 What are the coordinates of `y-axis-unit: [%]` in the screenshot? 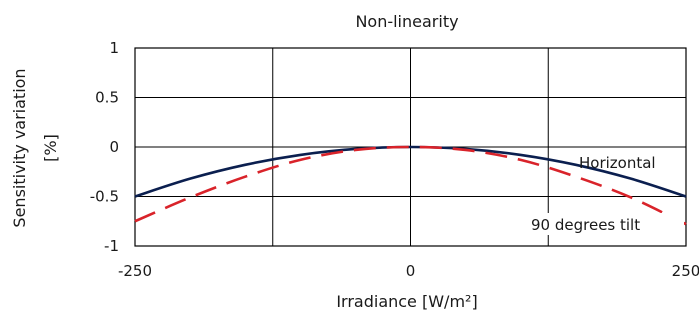 It's located at (50, 148).